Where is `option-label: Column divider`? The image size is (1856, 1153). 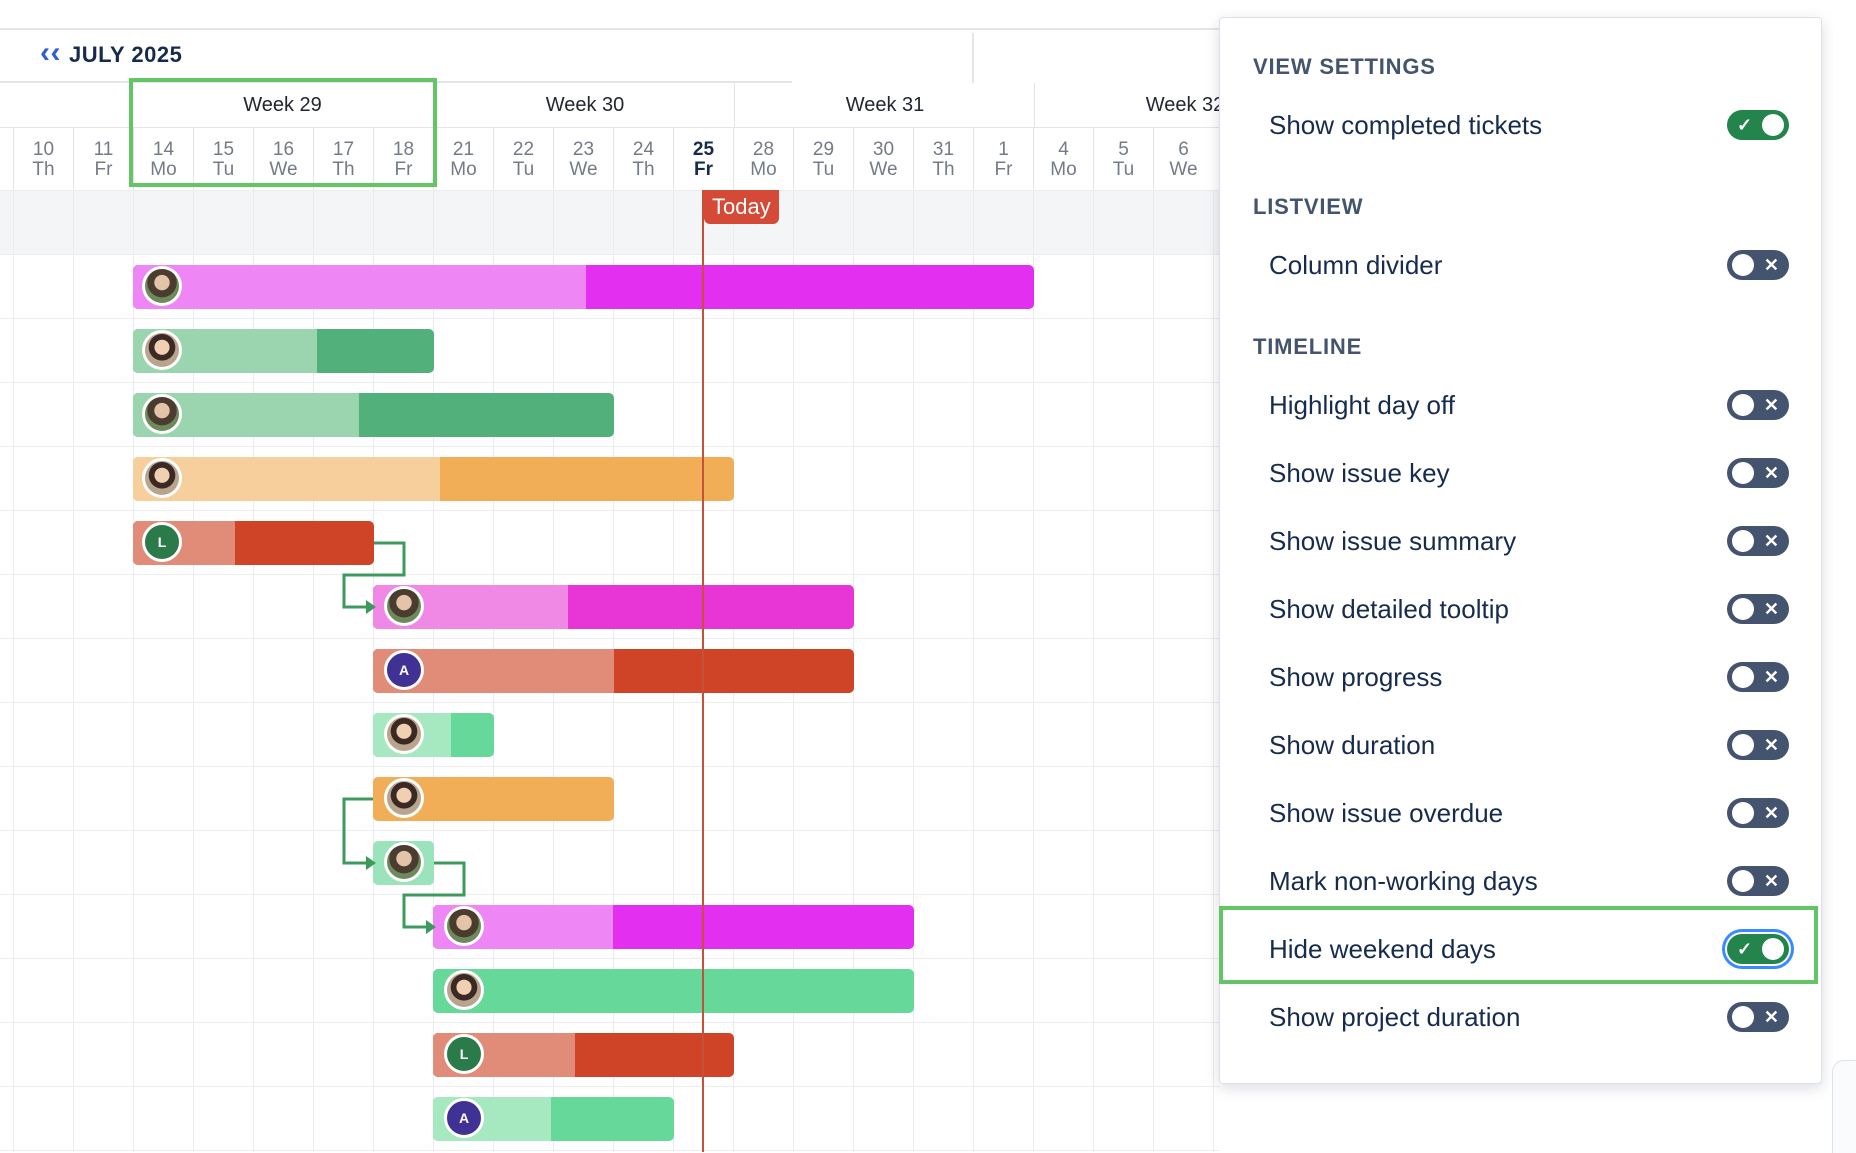
option-label: Column divider is located at coordinates (1356, 264).